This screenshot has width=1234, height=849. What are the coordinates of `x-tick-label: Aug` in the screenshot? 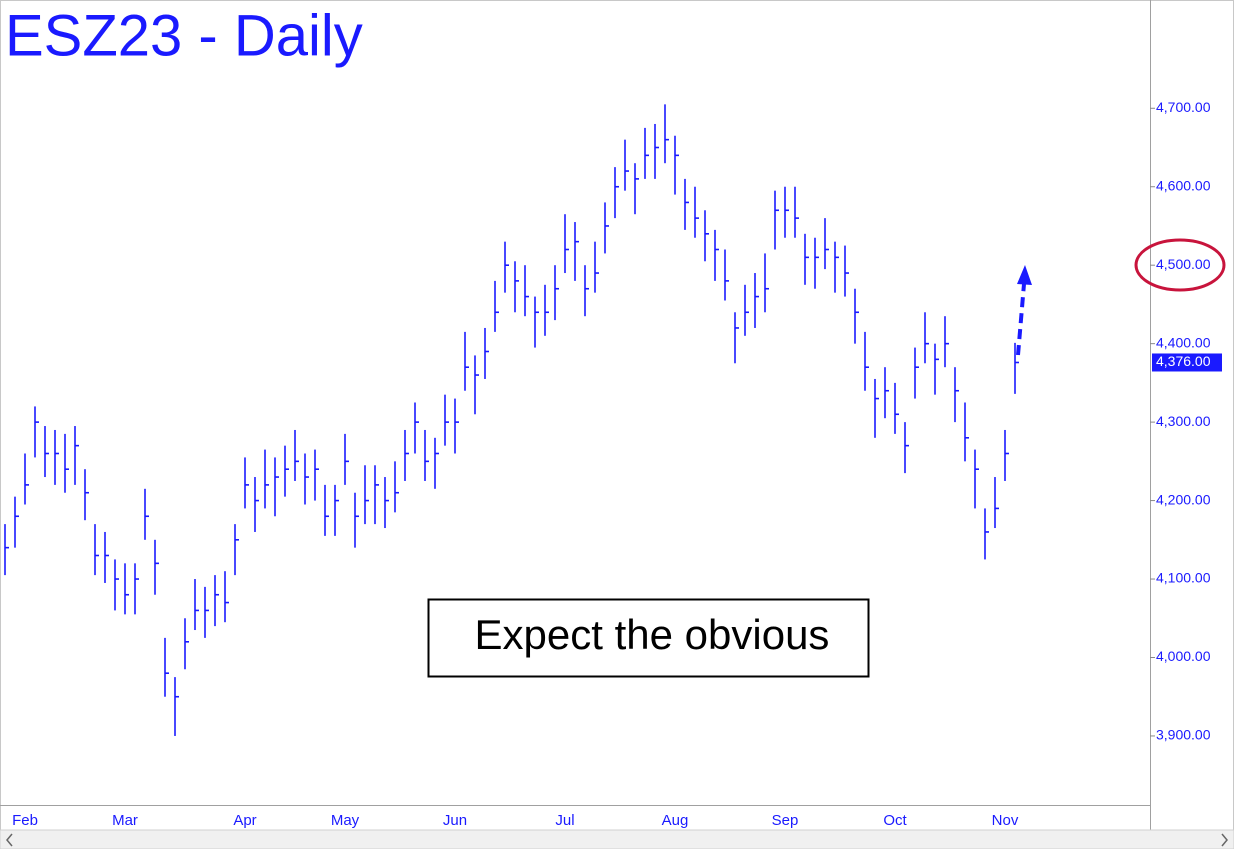 It's located at (675, 820).